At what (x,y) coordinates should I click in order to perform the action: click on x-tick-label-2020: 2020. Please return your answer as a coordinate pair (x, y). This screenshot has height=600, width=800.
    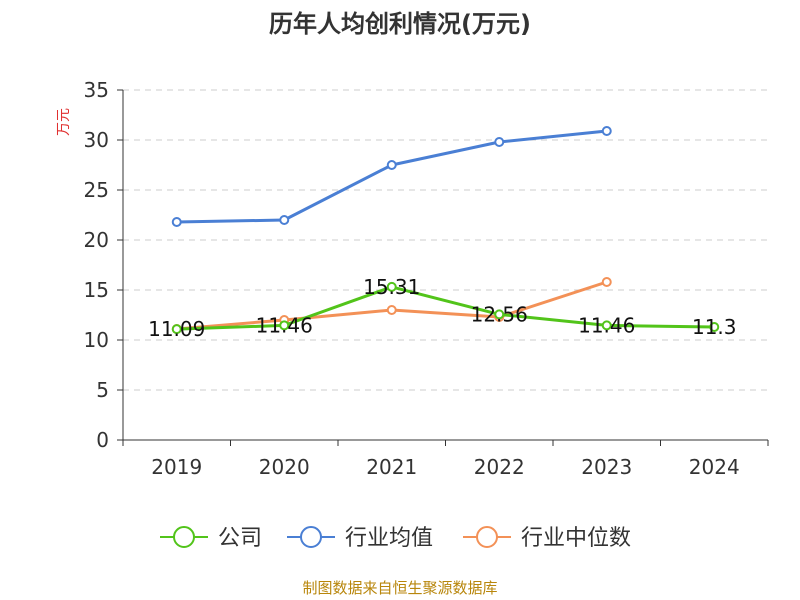
    Looking at the image, I should click on (284, 467).